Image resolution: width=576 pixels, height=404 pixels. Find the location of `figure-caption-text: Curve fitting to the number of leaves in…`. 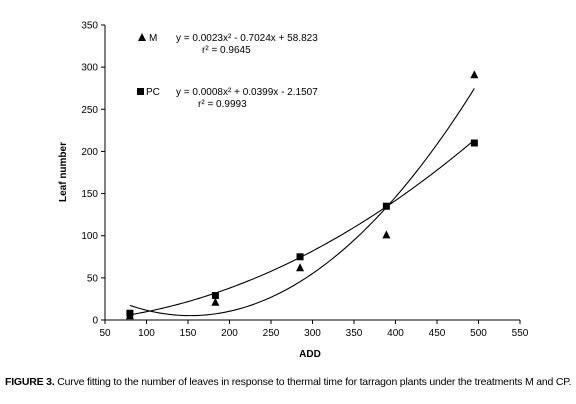

figure-caption-text: Curve fitting to the number of leaves in… is located at coordinates (313, 382).